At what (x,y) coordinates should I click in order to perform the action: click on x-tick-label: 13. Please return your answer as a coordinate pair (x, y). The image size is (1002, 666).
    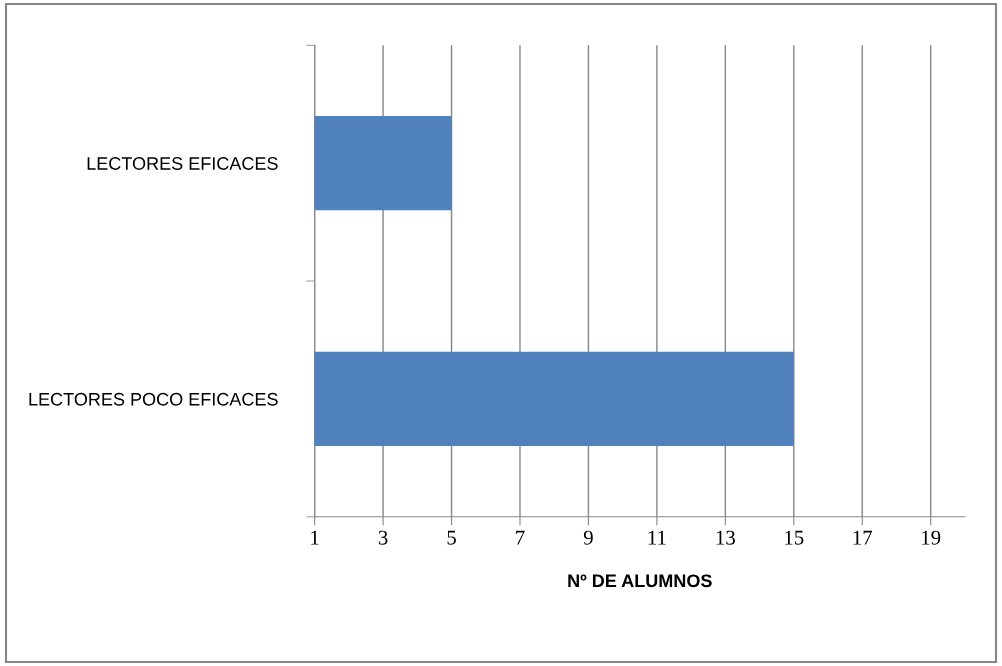
    Looking at the image, I should click on (725, 537).